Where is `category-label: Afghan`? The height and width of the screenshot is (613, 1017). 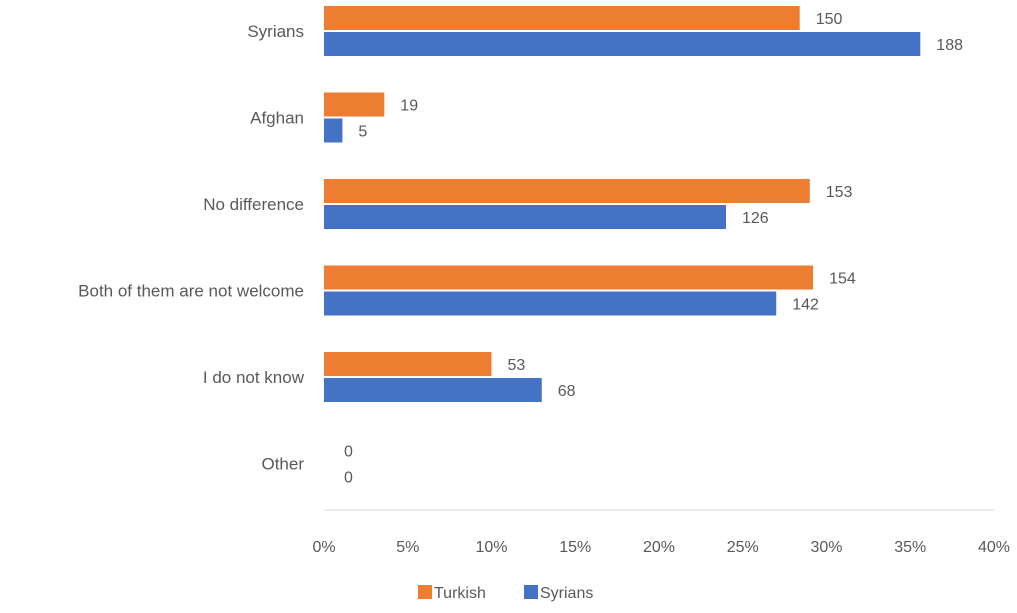 category-label: Afghan is located at coordinates (277, 118).